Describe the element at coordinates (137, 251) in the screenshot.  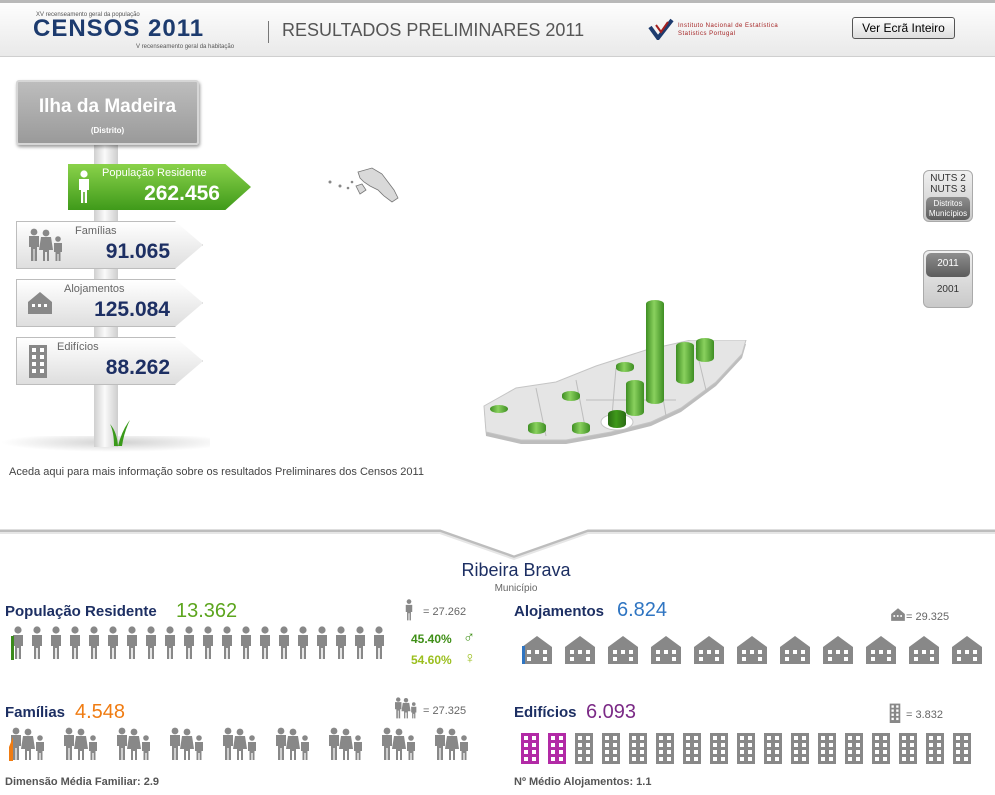
I see `families-sign-value: 91.065` at that location.